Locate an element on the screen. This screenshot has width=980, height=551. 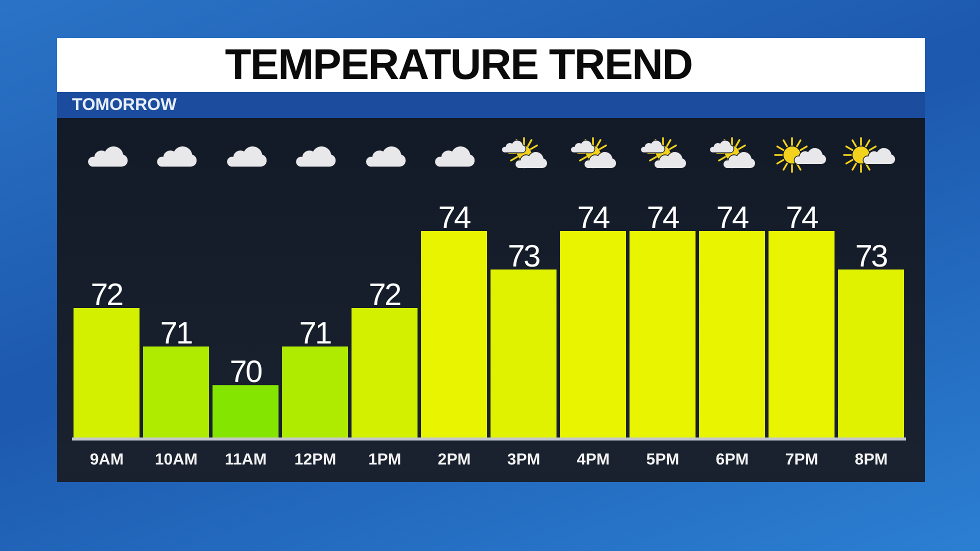
x-tick-label: 2PM is located at coordinates (454, 459).